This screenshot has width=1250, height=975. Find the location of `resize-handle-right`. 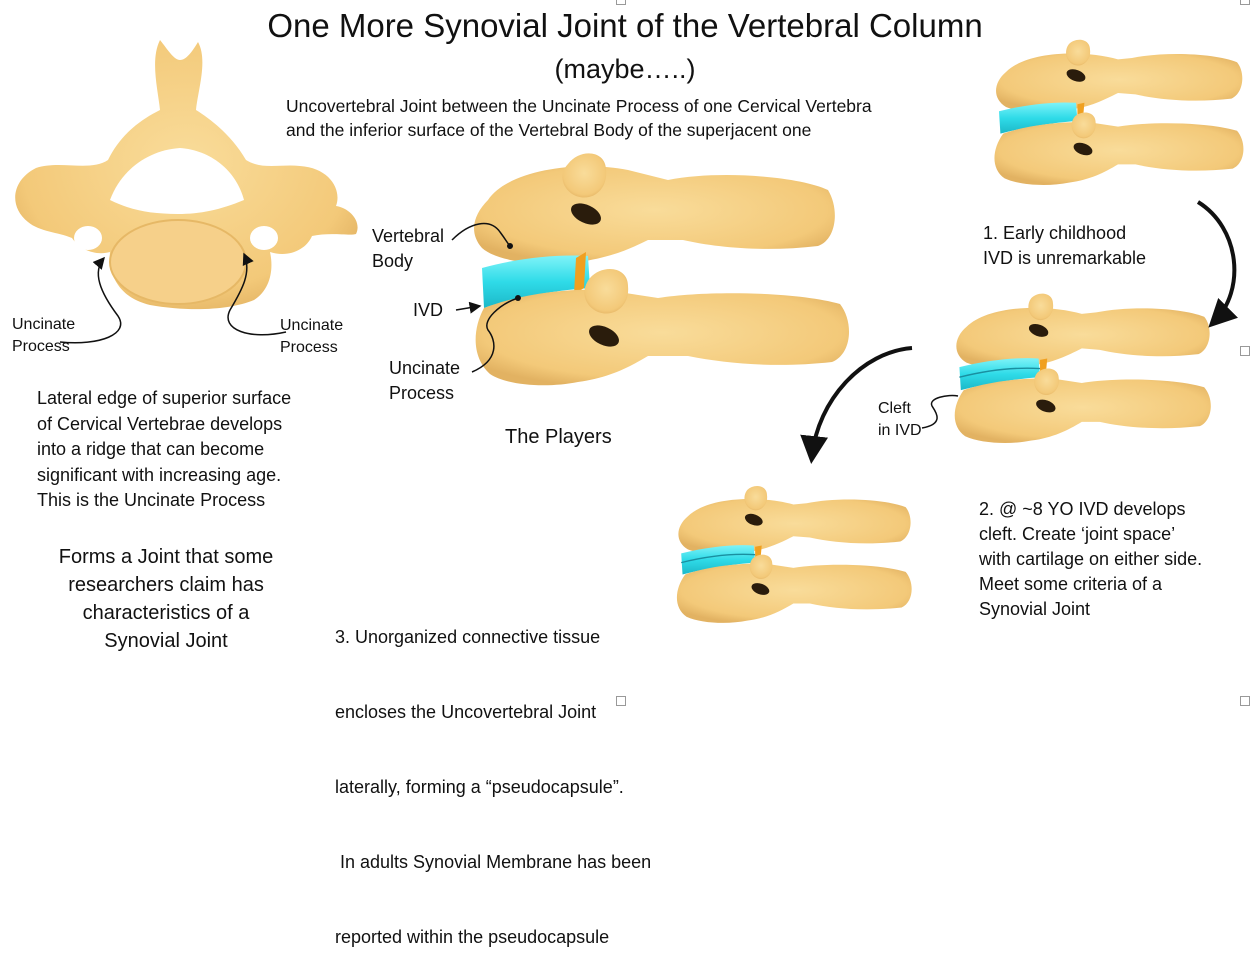

resize-handle-right is located at coordinates (1245, 351).